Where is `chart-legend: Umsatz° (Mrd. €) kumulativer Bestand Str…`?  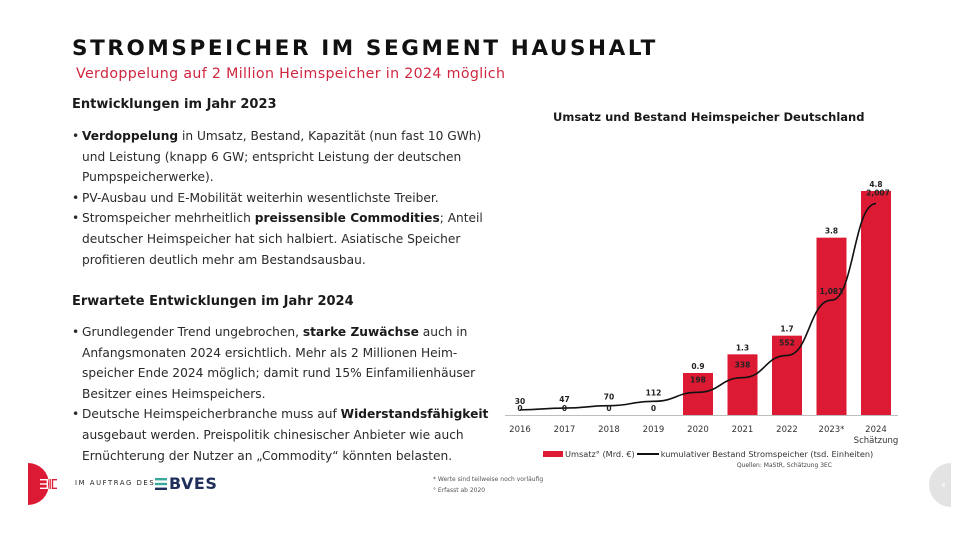 chart-legend: Umsatz° (Mrd. €) kumulativer Bestand Str… is located at coordinates (708, 454).